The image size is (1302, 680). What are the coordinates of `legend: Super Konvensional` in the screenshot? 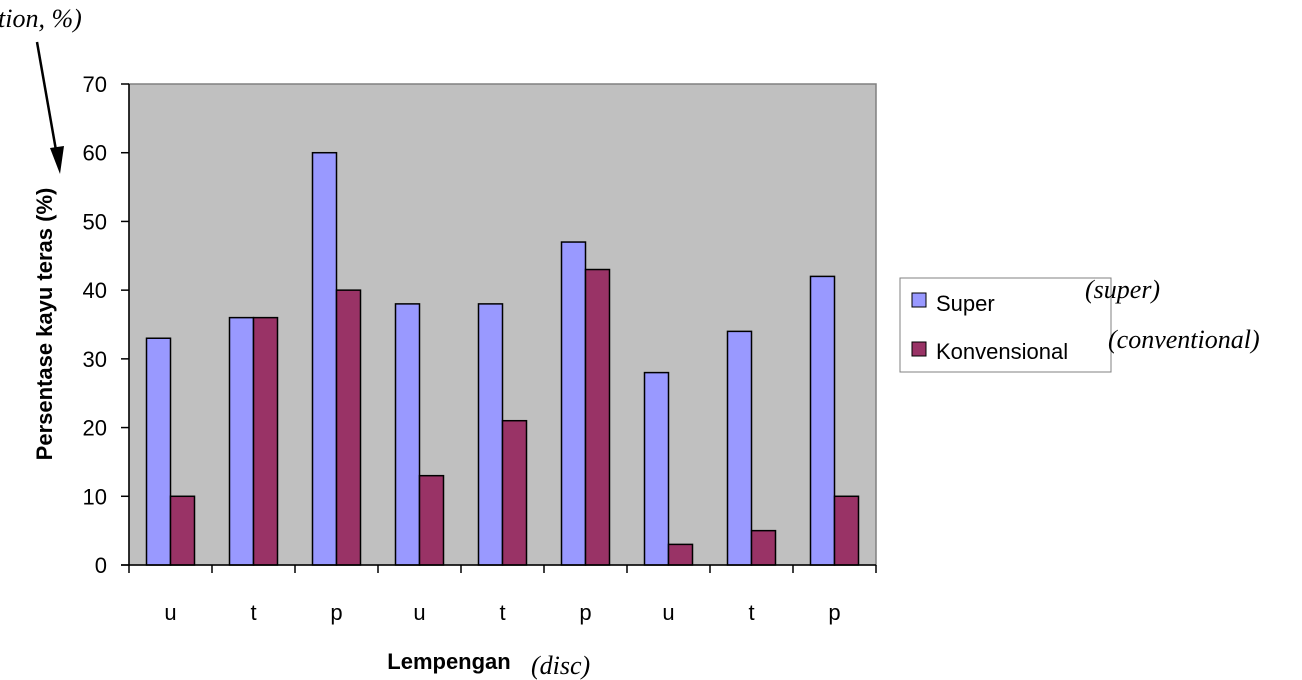 It's located at (1005, 325).